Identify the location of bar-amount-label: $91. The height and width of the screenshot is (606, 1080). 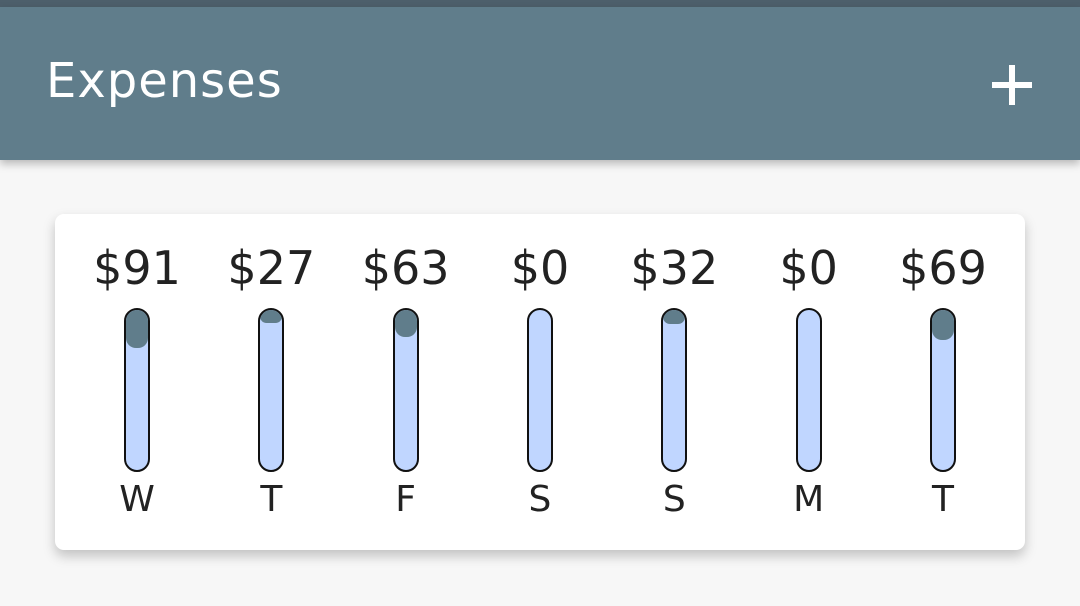
(137, 268).